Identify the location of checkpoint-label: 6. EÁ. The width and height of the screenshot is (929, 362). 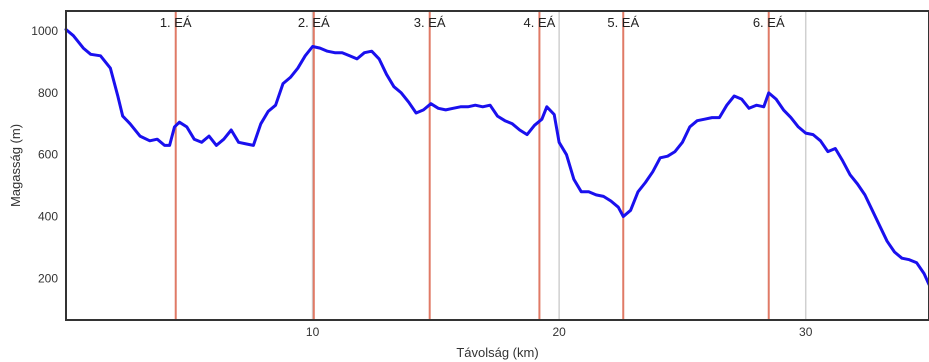
(769, 22).